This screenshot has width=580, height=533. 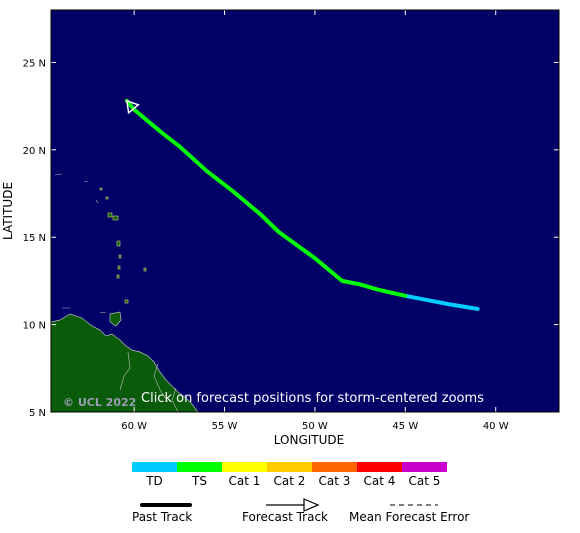 What do you see at coordinates (244, 481) in the screenshot?
I see `scale-label-cat1: Cat 1` at bounding box center [244, 481].